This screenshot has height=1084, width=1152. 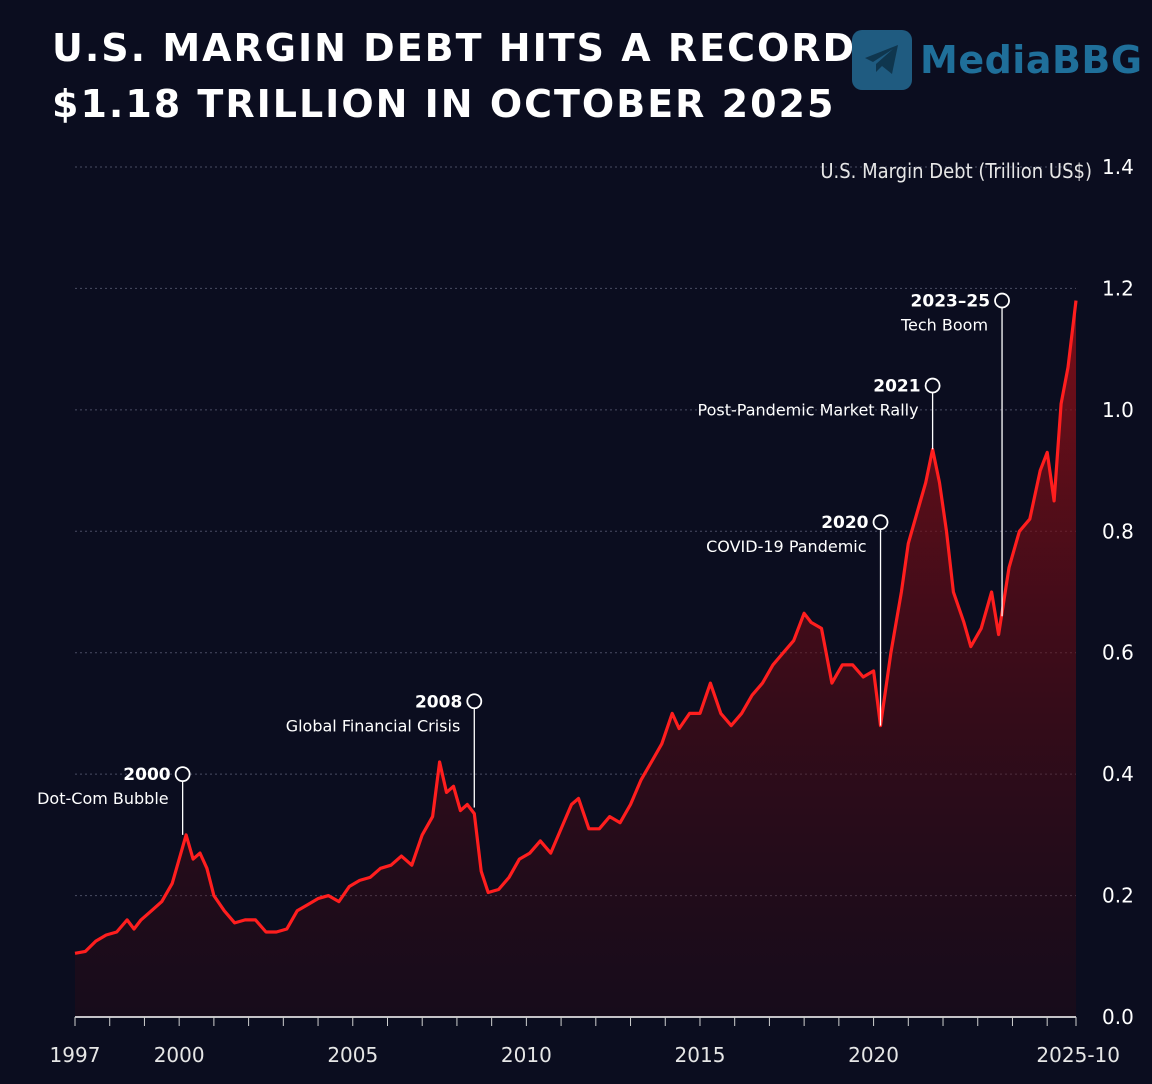 I want to click on logo: MediaBBG, so click(x=997, y=60).